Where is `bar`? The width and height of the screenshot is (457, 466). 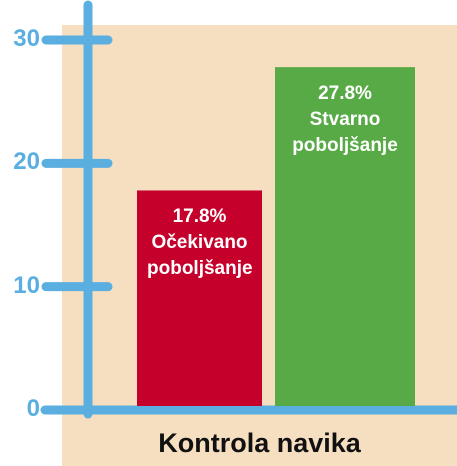
bar is located at coordinates (199, 298).